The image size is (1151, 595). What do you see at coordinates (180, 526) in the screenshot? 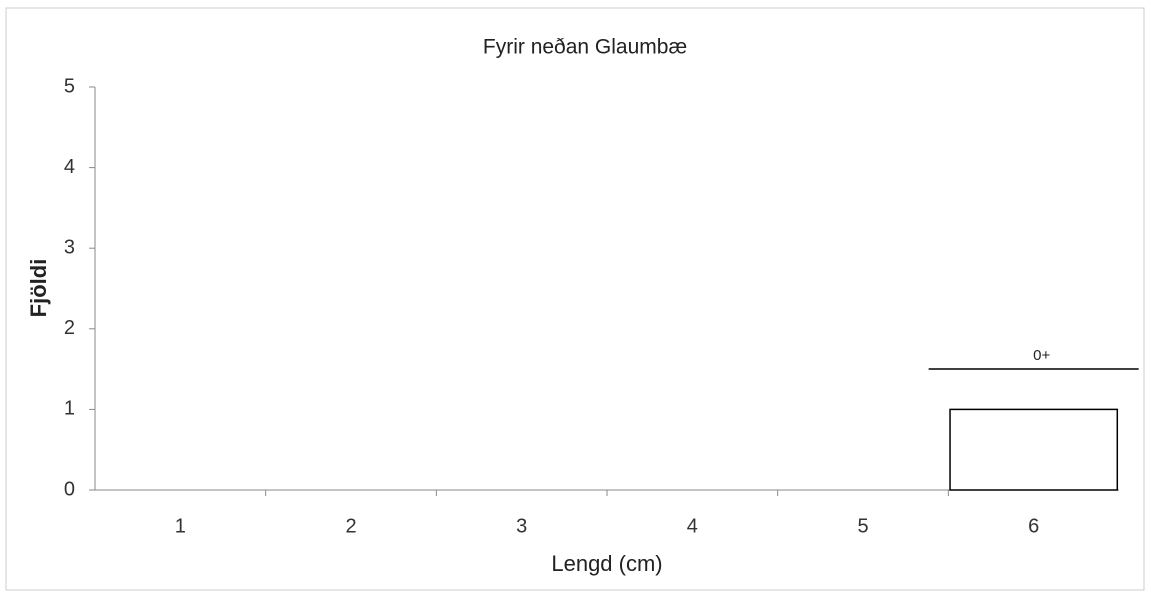
I see `x-tick-label: 1` at bounding box center [180, 526].